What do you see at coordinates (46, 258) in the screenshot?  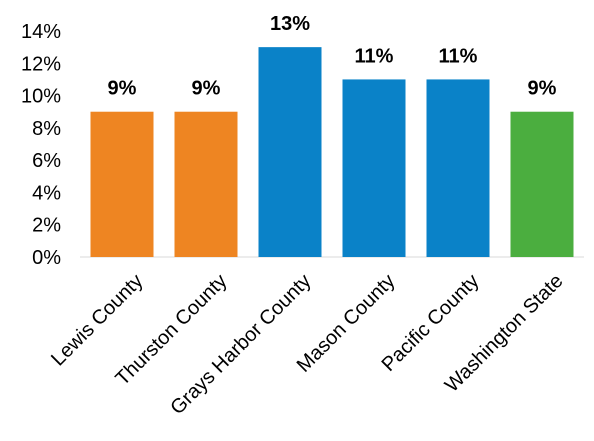 I see `y-tick-label: 0%` at bounding box center [46, 258].